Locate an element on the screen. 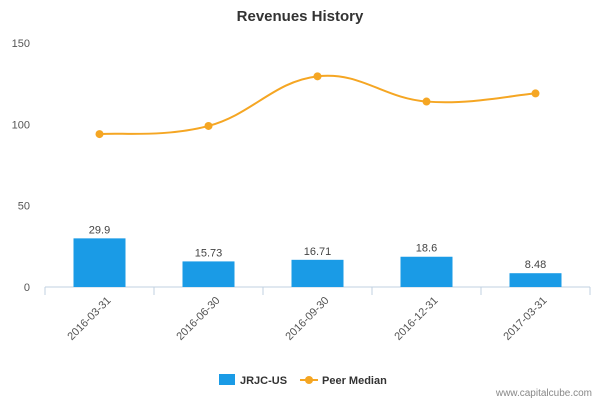 This screenshot has width=600, height=405. y-tick-label: 50 is located at coordinates (24, 207).